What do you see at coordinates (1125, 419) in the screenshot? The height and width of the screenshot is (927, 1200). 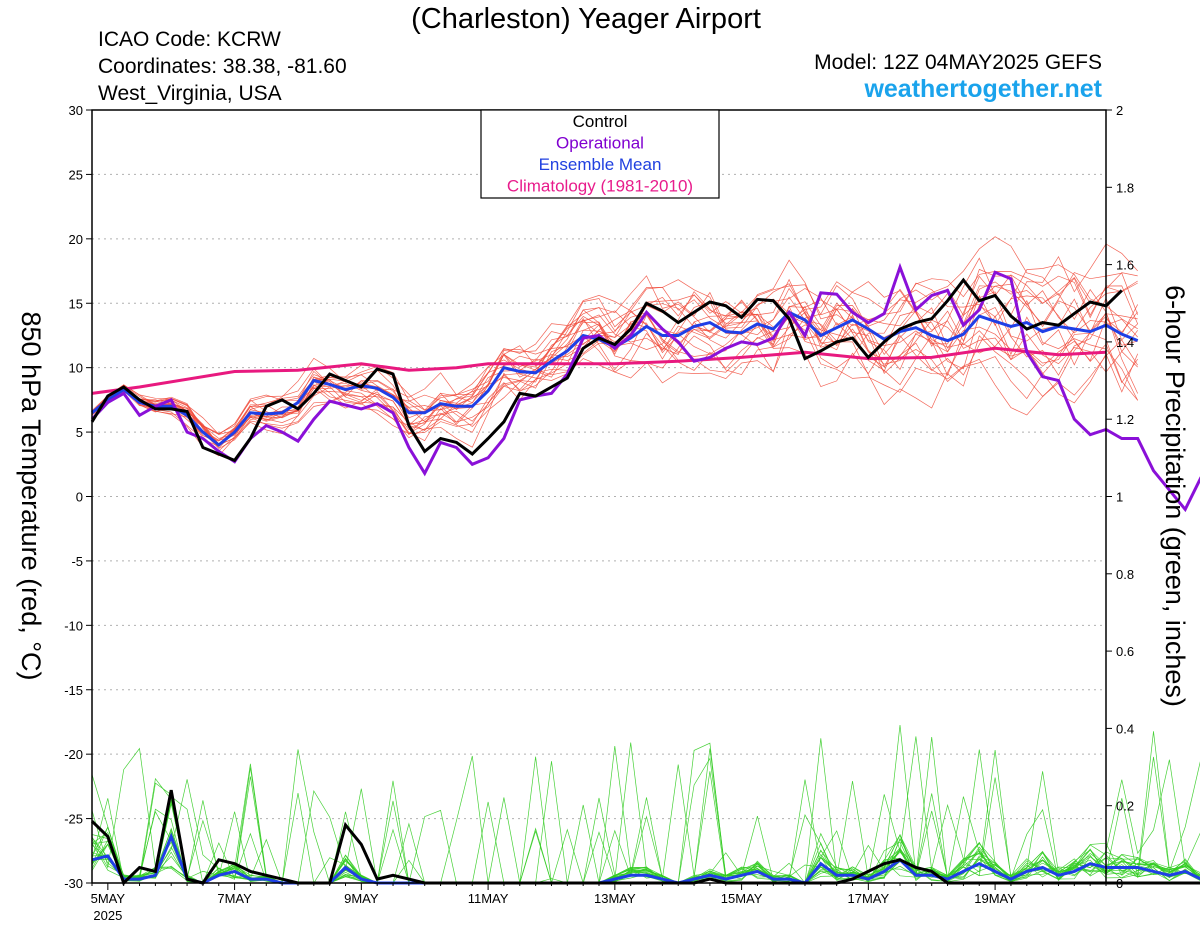 I see `y2-tick-label: 1.2` at bounding box center [1125, 419].